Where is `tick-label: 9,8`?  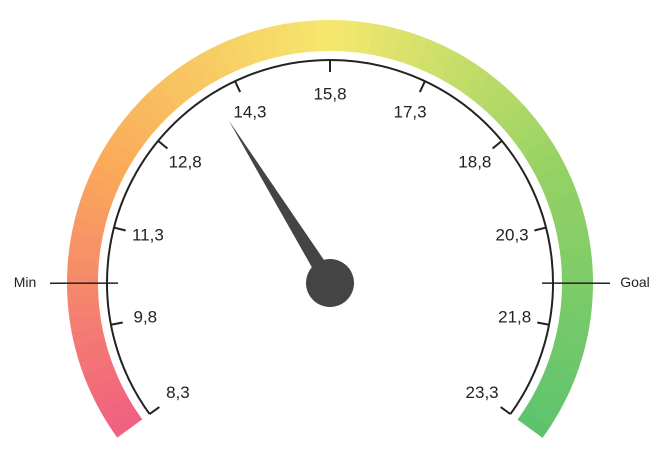
tick-label: 9,8 is located at coordinates (146, 317).